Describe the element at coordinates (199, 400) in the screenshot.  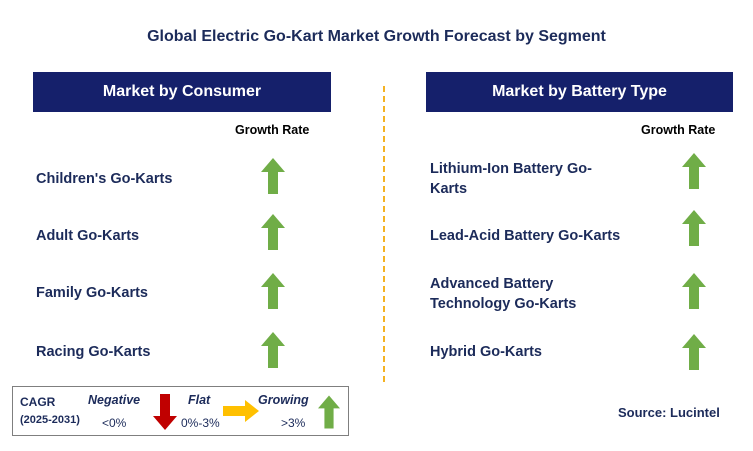
I see `legend-flat-label: Flat` at that location.